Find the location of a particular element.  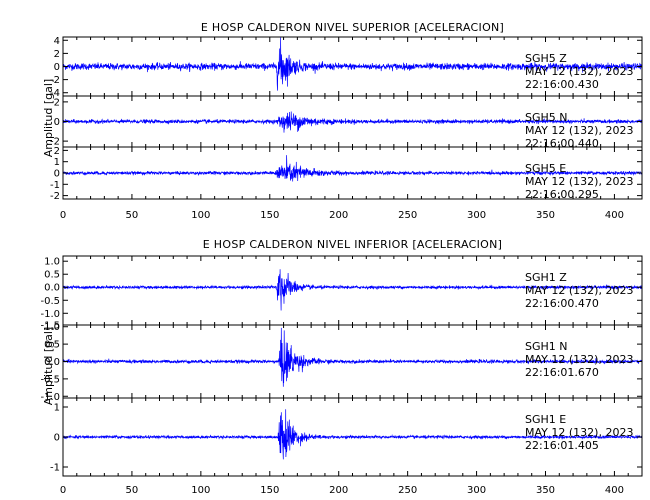

station-time: 22:16:00.430 is located at coordinates (562, 84).